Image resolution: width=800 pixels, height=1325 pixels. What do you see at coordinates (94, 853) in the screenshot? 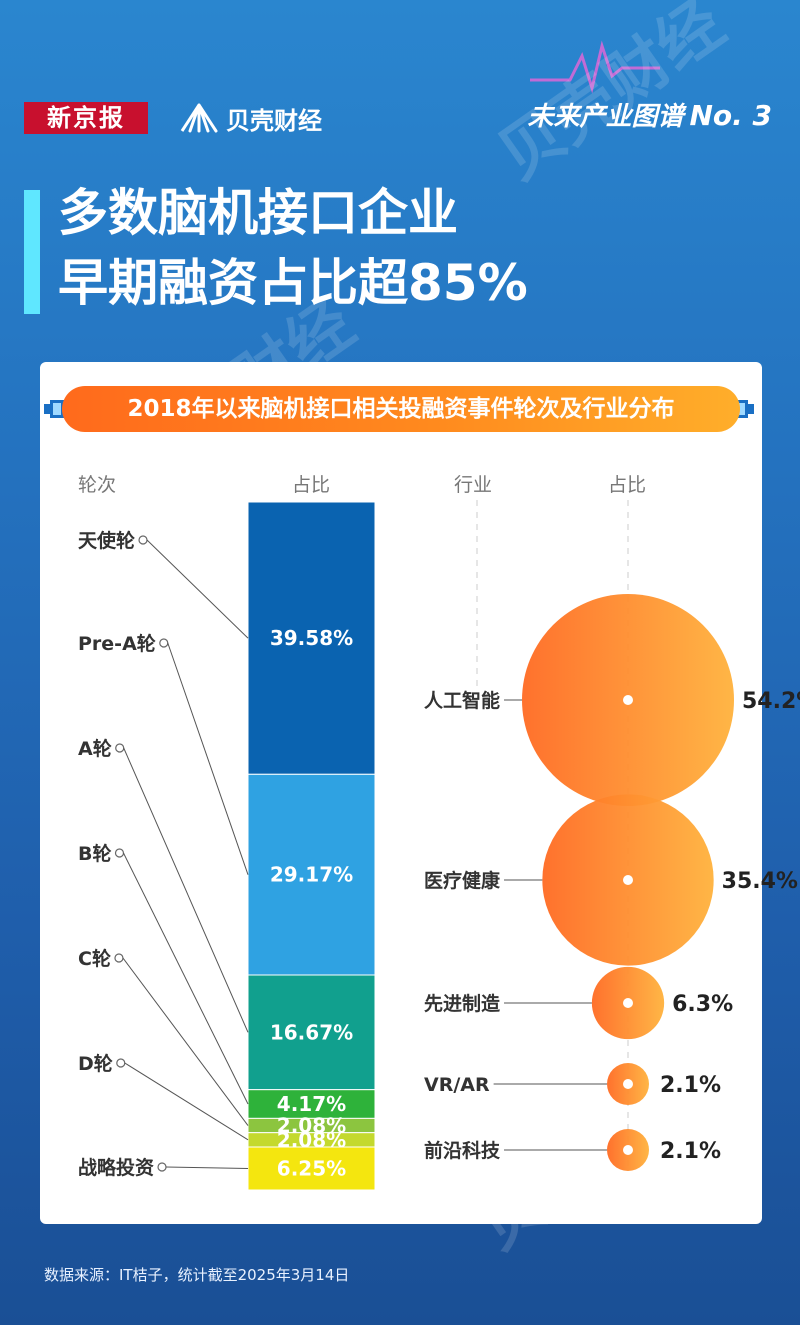
I see `round-label: B轮` at bounding box center [94, 853].